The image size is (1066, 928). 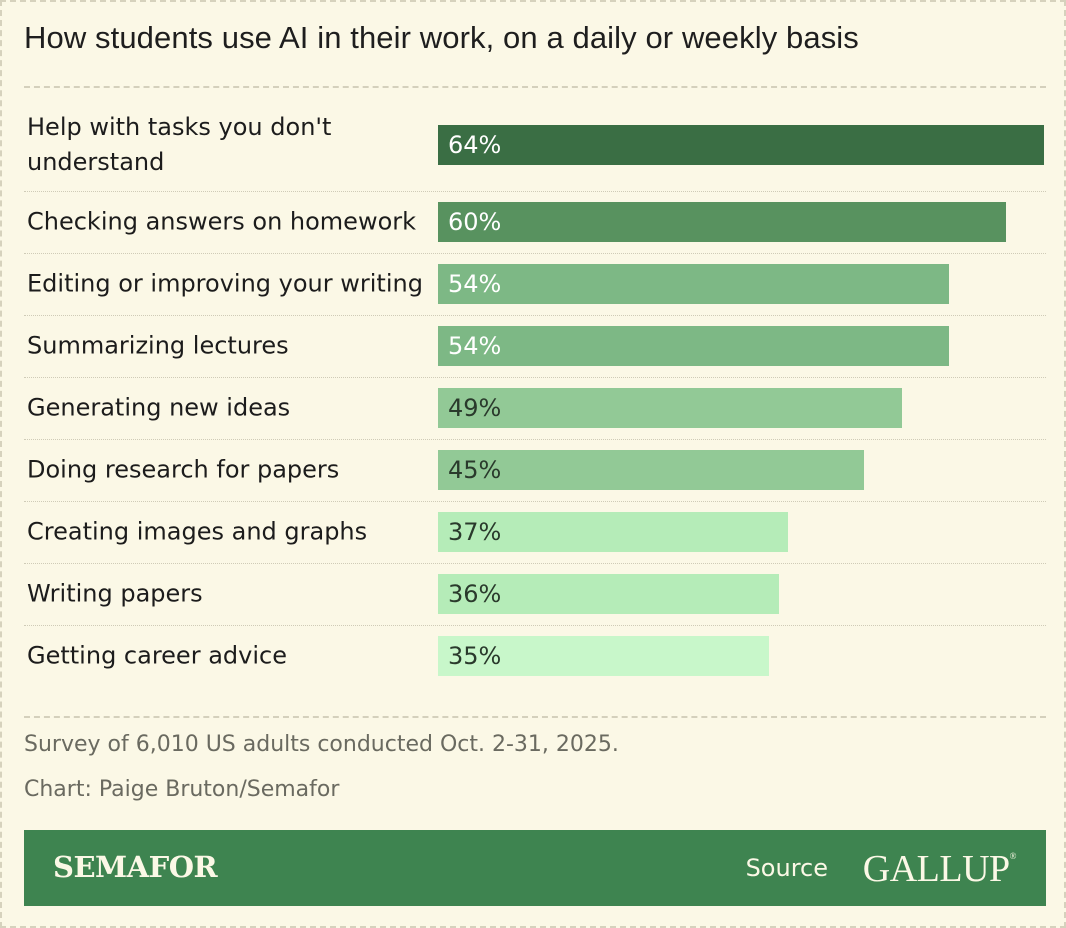 I want to click on chart-row: Doing research for papers 45%, so click(x=535, y=470).